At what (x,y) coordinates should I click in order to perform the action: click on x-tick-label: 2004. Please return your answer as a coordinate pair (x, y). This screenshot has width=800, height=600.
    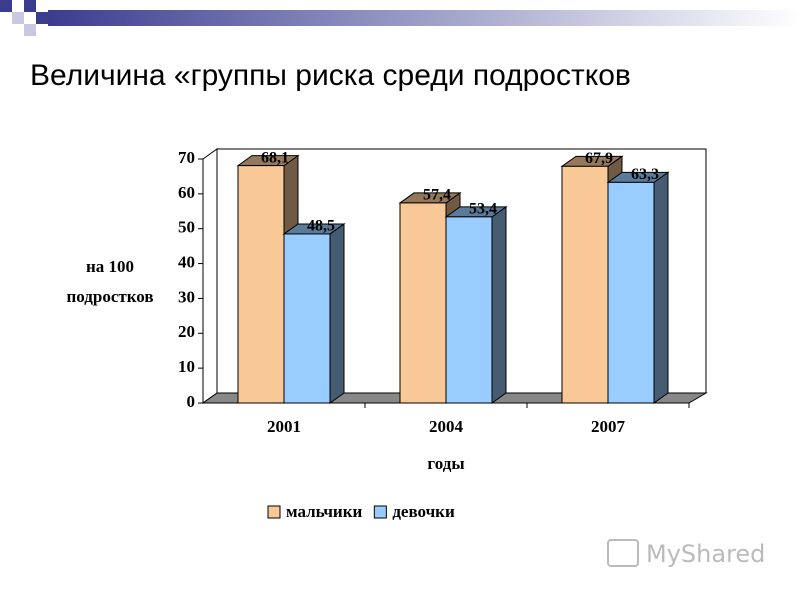
    Looking at the image, I should click on (446, 426).